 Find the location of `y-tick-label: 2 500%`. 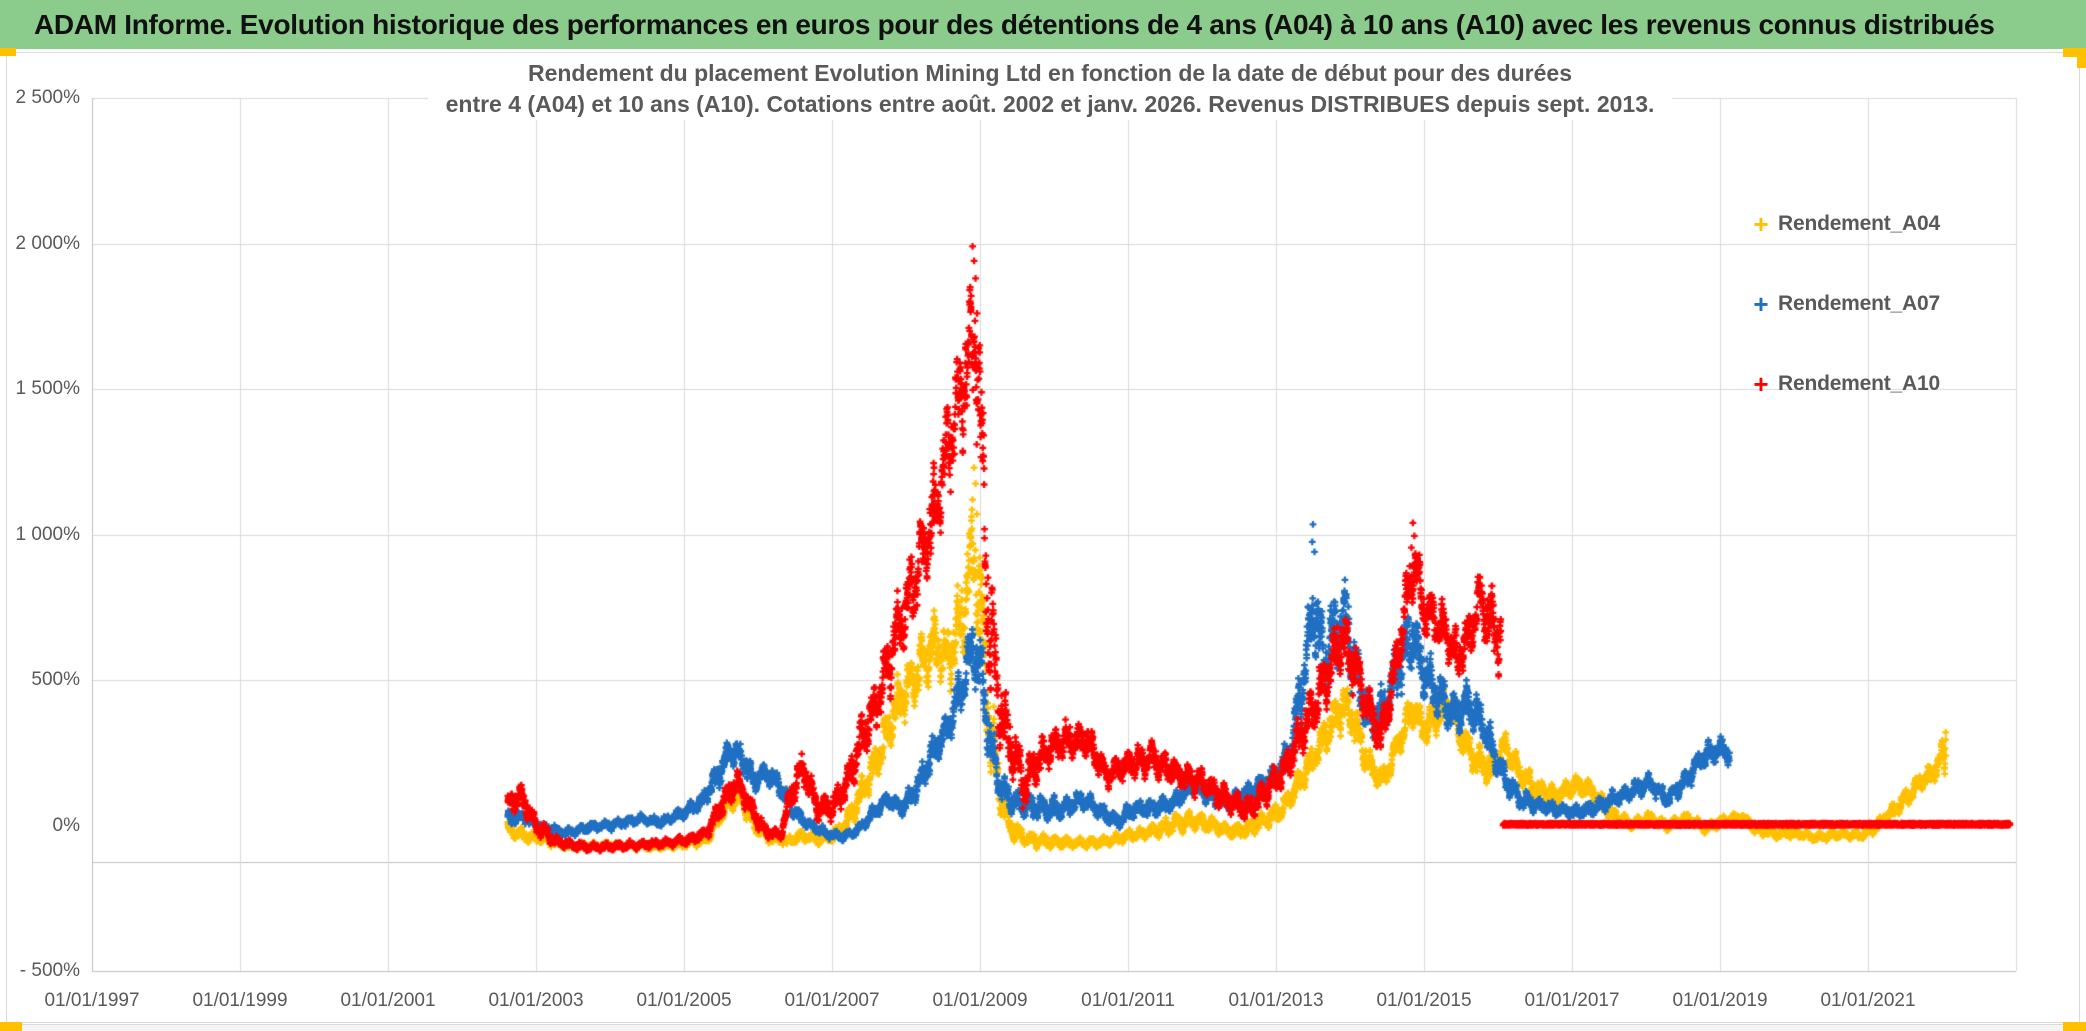

y-tick-label: 2 500% is located at coordinates (47, 97).